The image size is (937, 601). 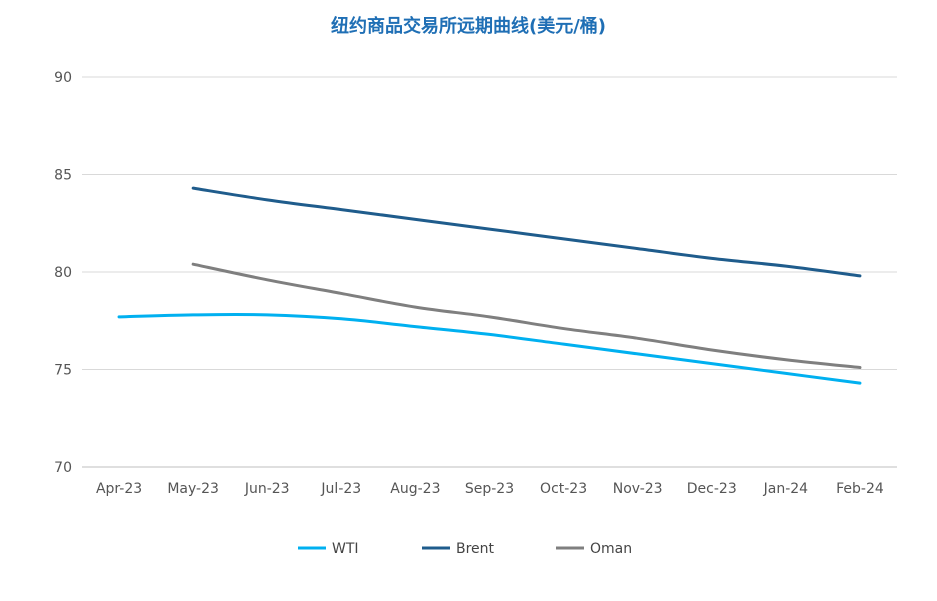 What do you see at coordinates (475, 549) in the screenshot?
I see `legend-label-brent: Brent` at bounding box center [475, 549].